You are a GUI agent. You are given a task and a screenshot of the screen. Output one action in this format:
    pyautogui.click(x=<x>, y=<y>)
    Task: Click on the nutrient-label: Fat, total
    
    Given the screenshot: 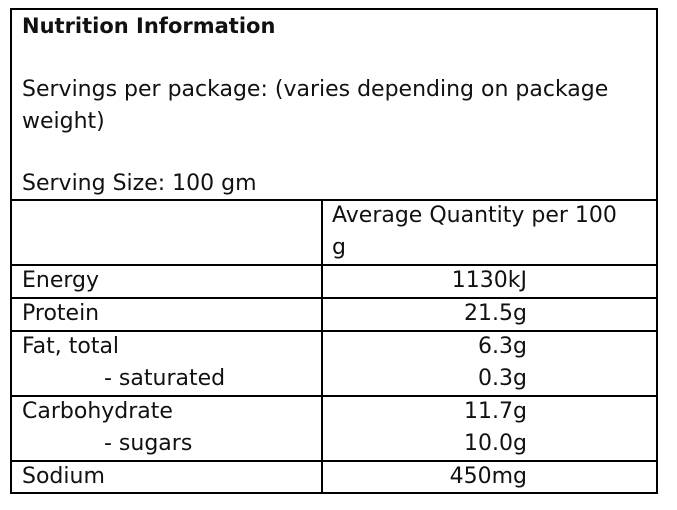 What is the action you would take?
    pyautogui.click(x=71, y=346)
    